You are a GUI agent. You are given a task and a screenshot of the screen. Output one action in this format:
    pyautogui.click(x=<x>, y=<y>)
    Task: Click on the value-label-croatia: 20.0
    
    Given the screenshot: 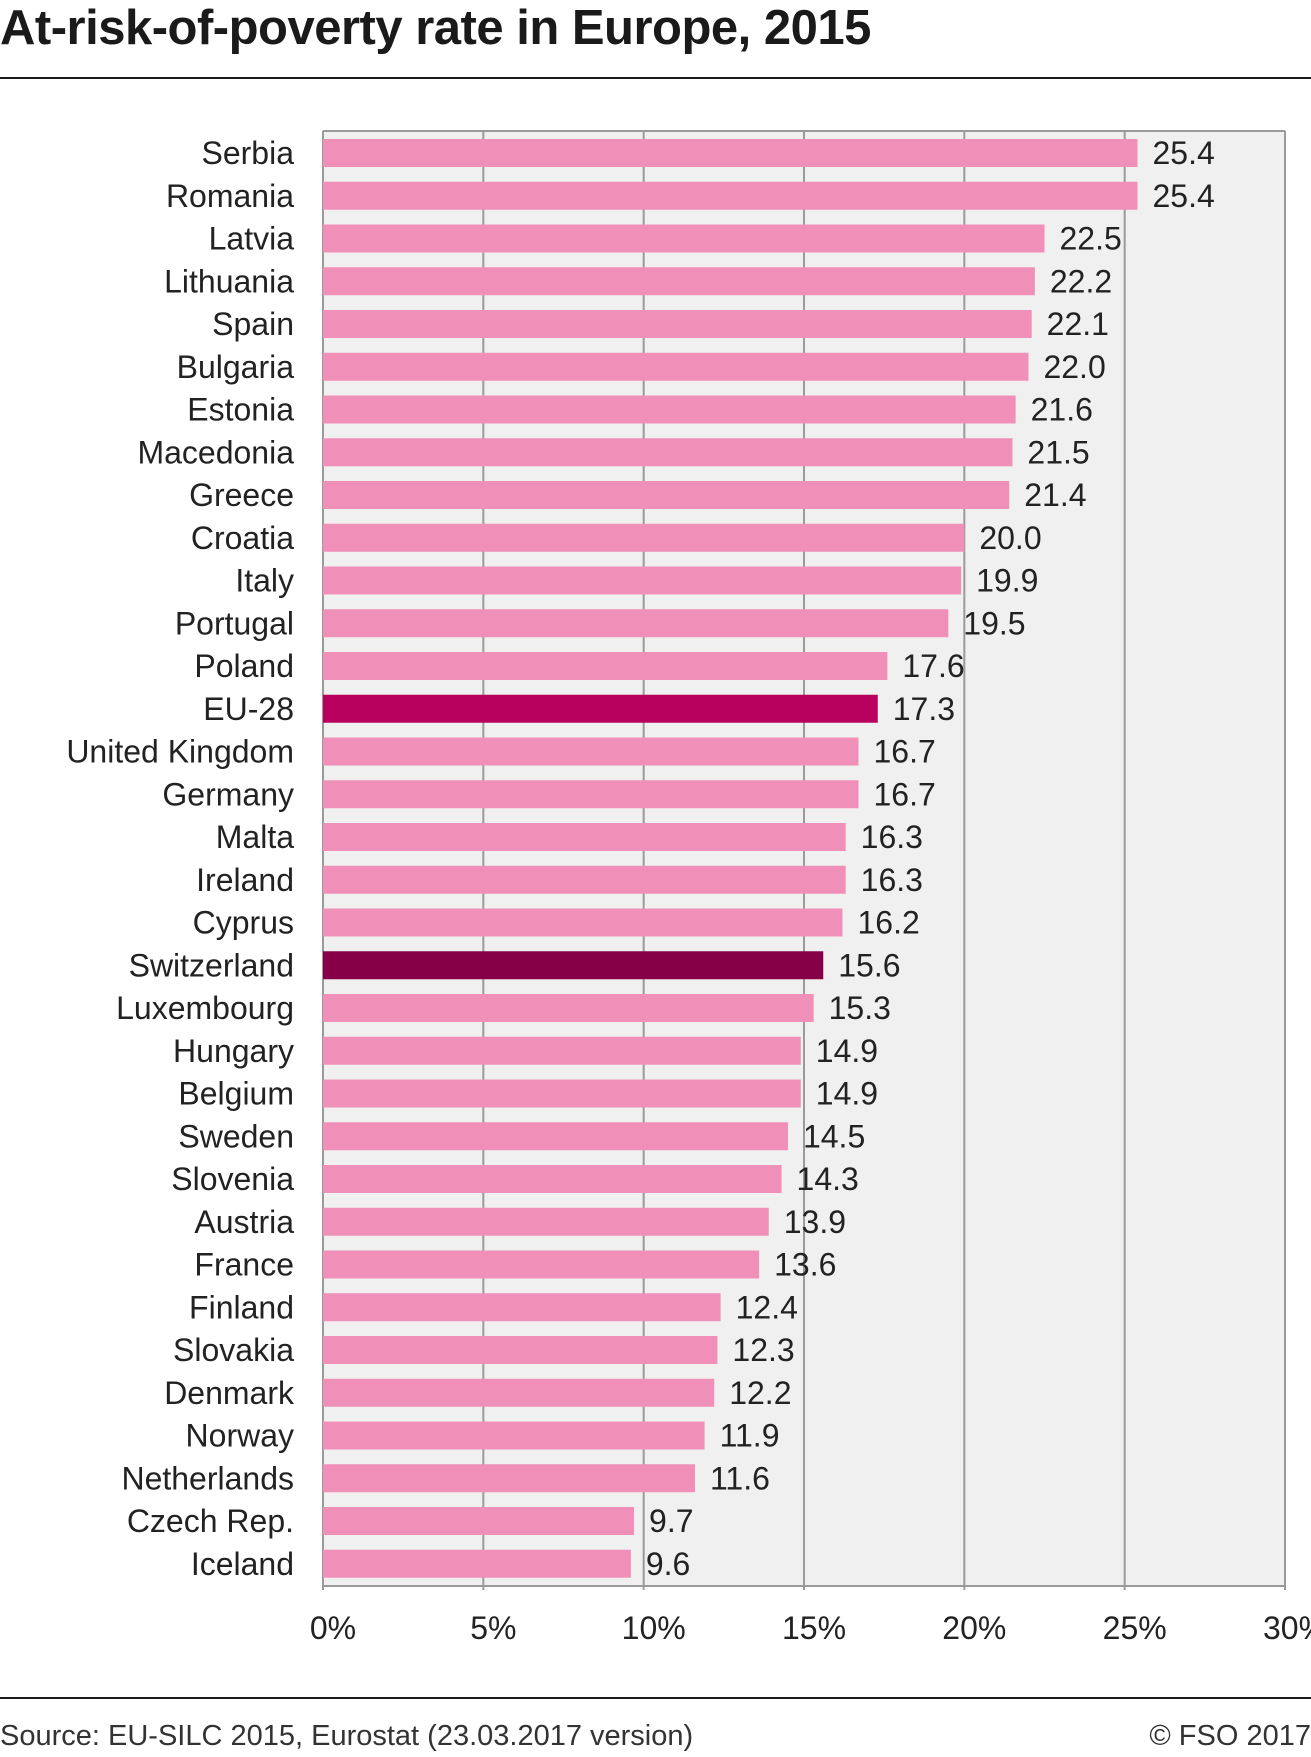 What is the action you would take?
    pyautogui.click(x=1010, y=538)
    